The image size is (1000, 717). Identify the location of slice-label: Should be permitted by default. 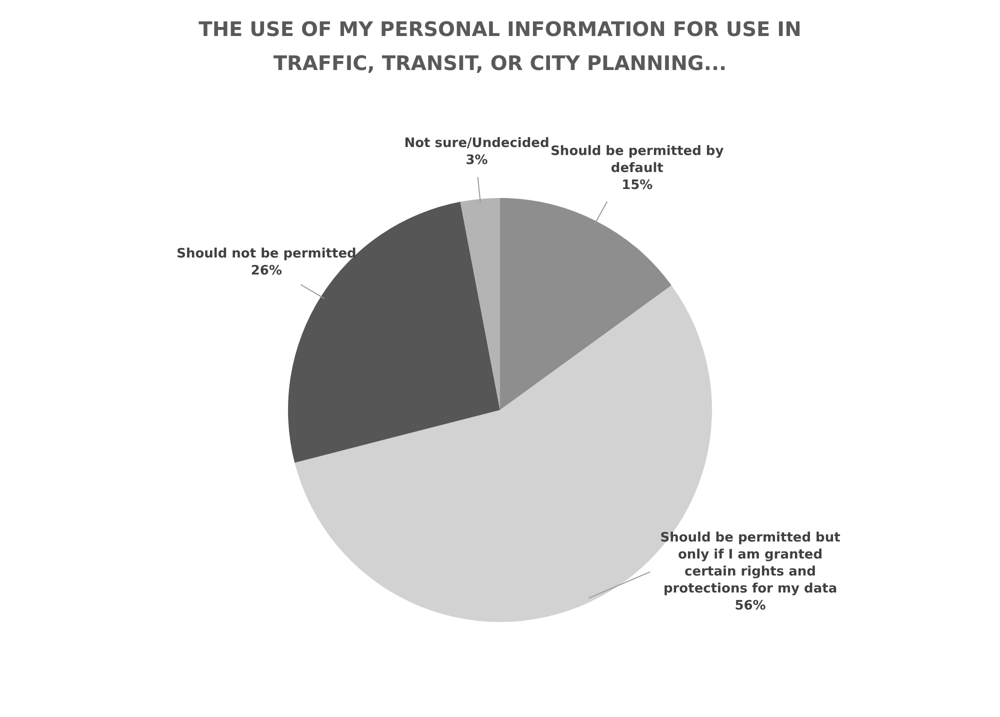
(637, 160).